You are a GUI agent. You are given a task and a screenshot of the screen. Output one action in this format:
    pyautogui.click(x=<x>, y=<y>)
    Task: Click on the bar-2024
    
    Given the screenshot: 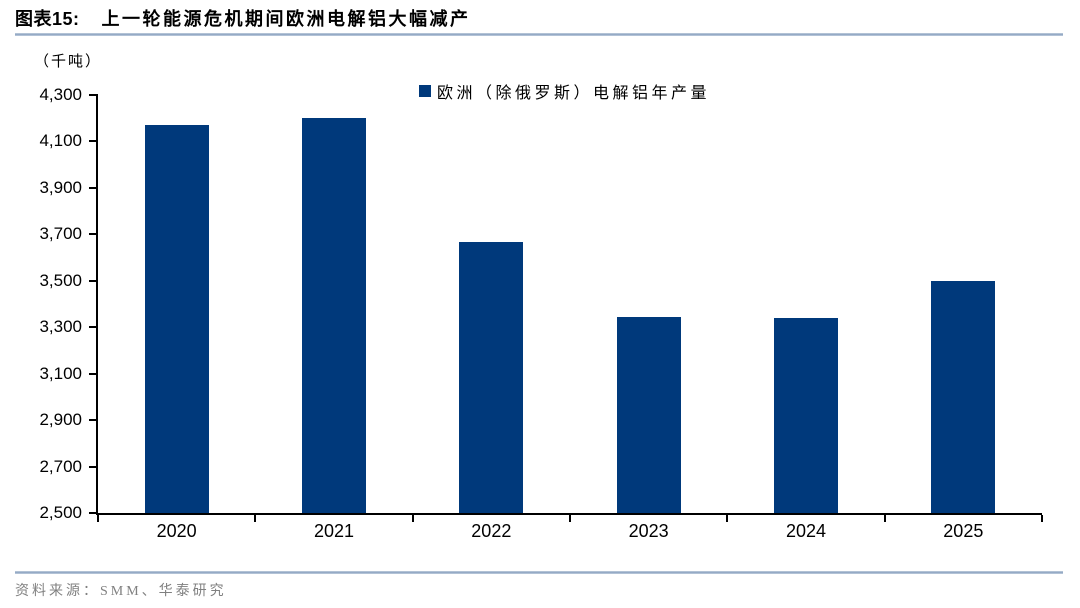 What is the action you would take?
    pyautogui.click(x=806, y=415)
    